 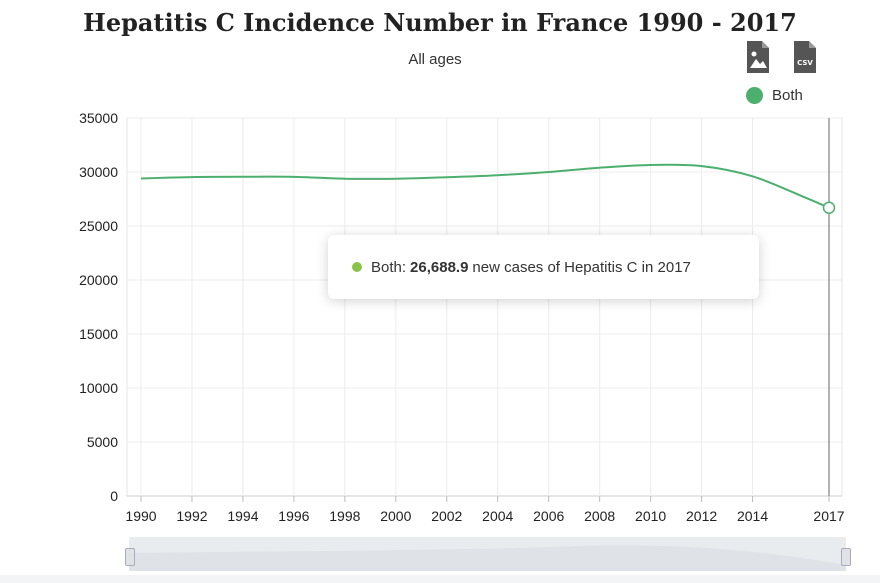 What do you see at coordinates (395, 516) in the screenshot?
I see `x-tick-label: 2000` at bounding box center [395, 516].